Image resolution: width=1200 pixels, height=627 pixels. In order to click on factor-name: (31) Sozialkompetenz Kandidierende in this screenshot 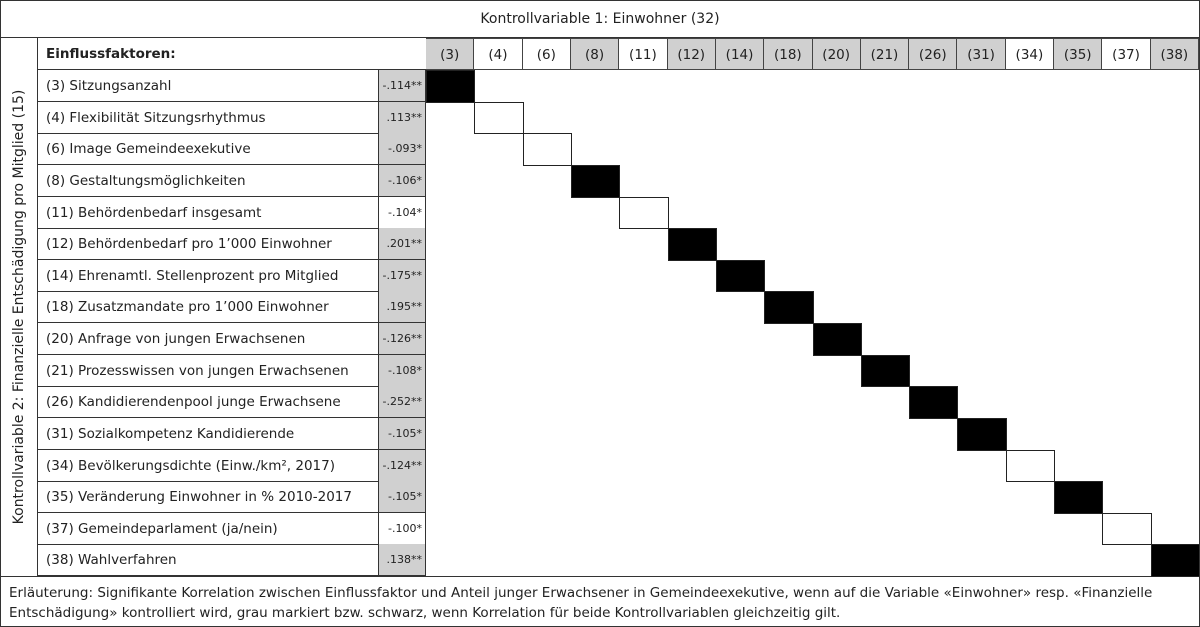, I will do `click(208, 433)`.